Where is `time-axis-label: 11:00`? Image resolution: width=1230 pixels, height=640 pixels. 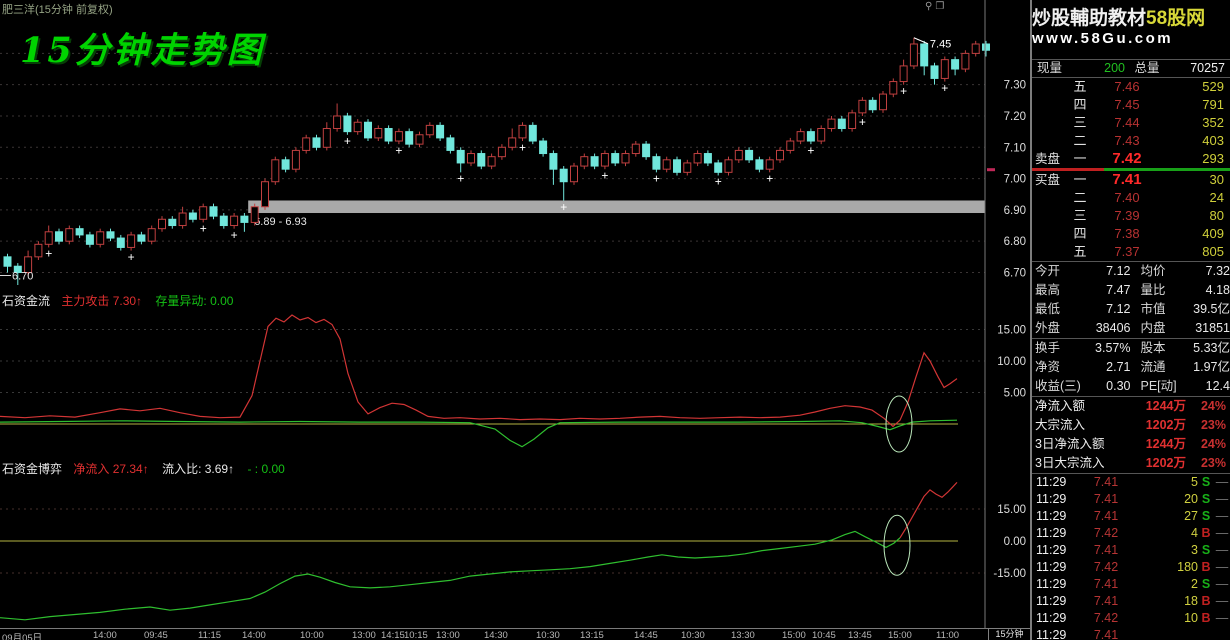 time-axis-label: 11:00 is located at coordinates (948, 635).